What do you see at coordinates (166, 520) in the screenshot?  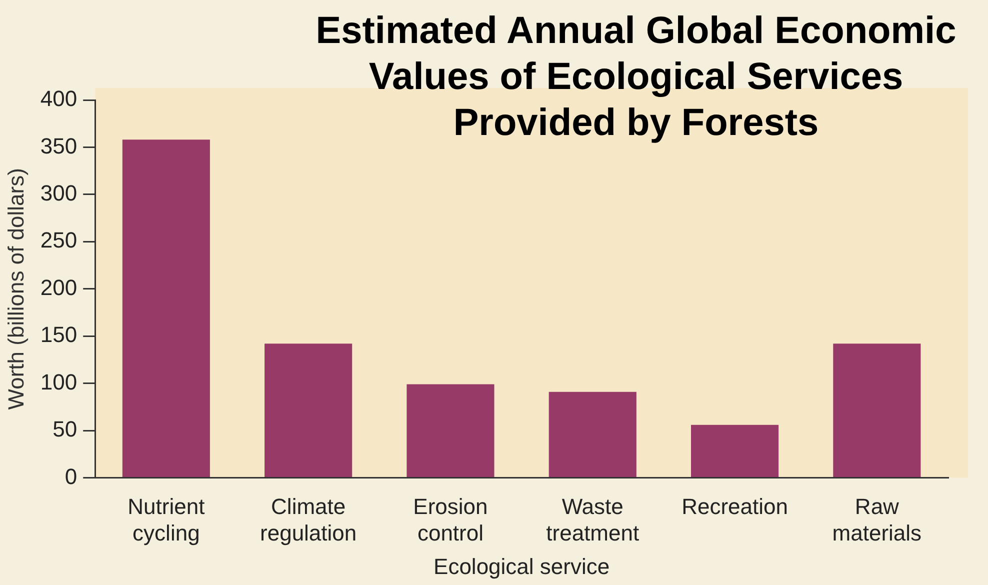 I see `x-tick-label: Nutrient cycling` at bounding box center [166, 520].